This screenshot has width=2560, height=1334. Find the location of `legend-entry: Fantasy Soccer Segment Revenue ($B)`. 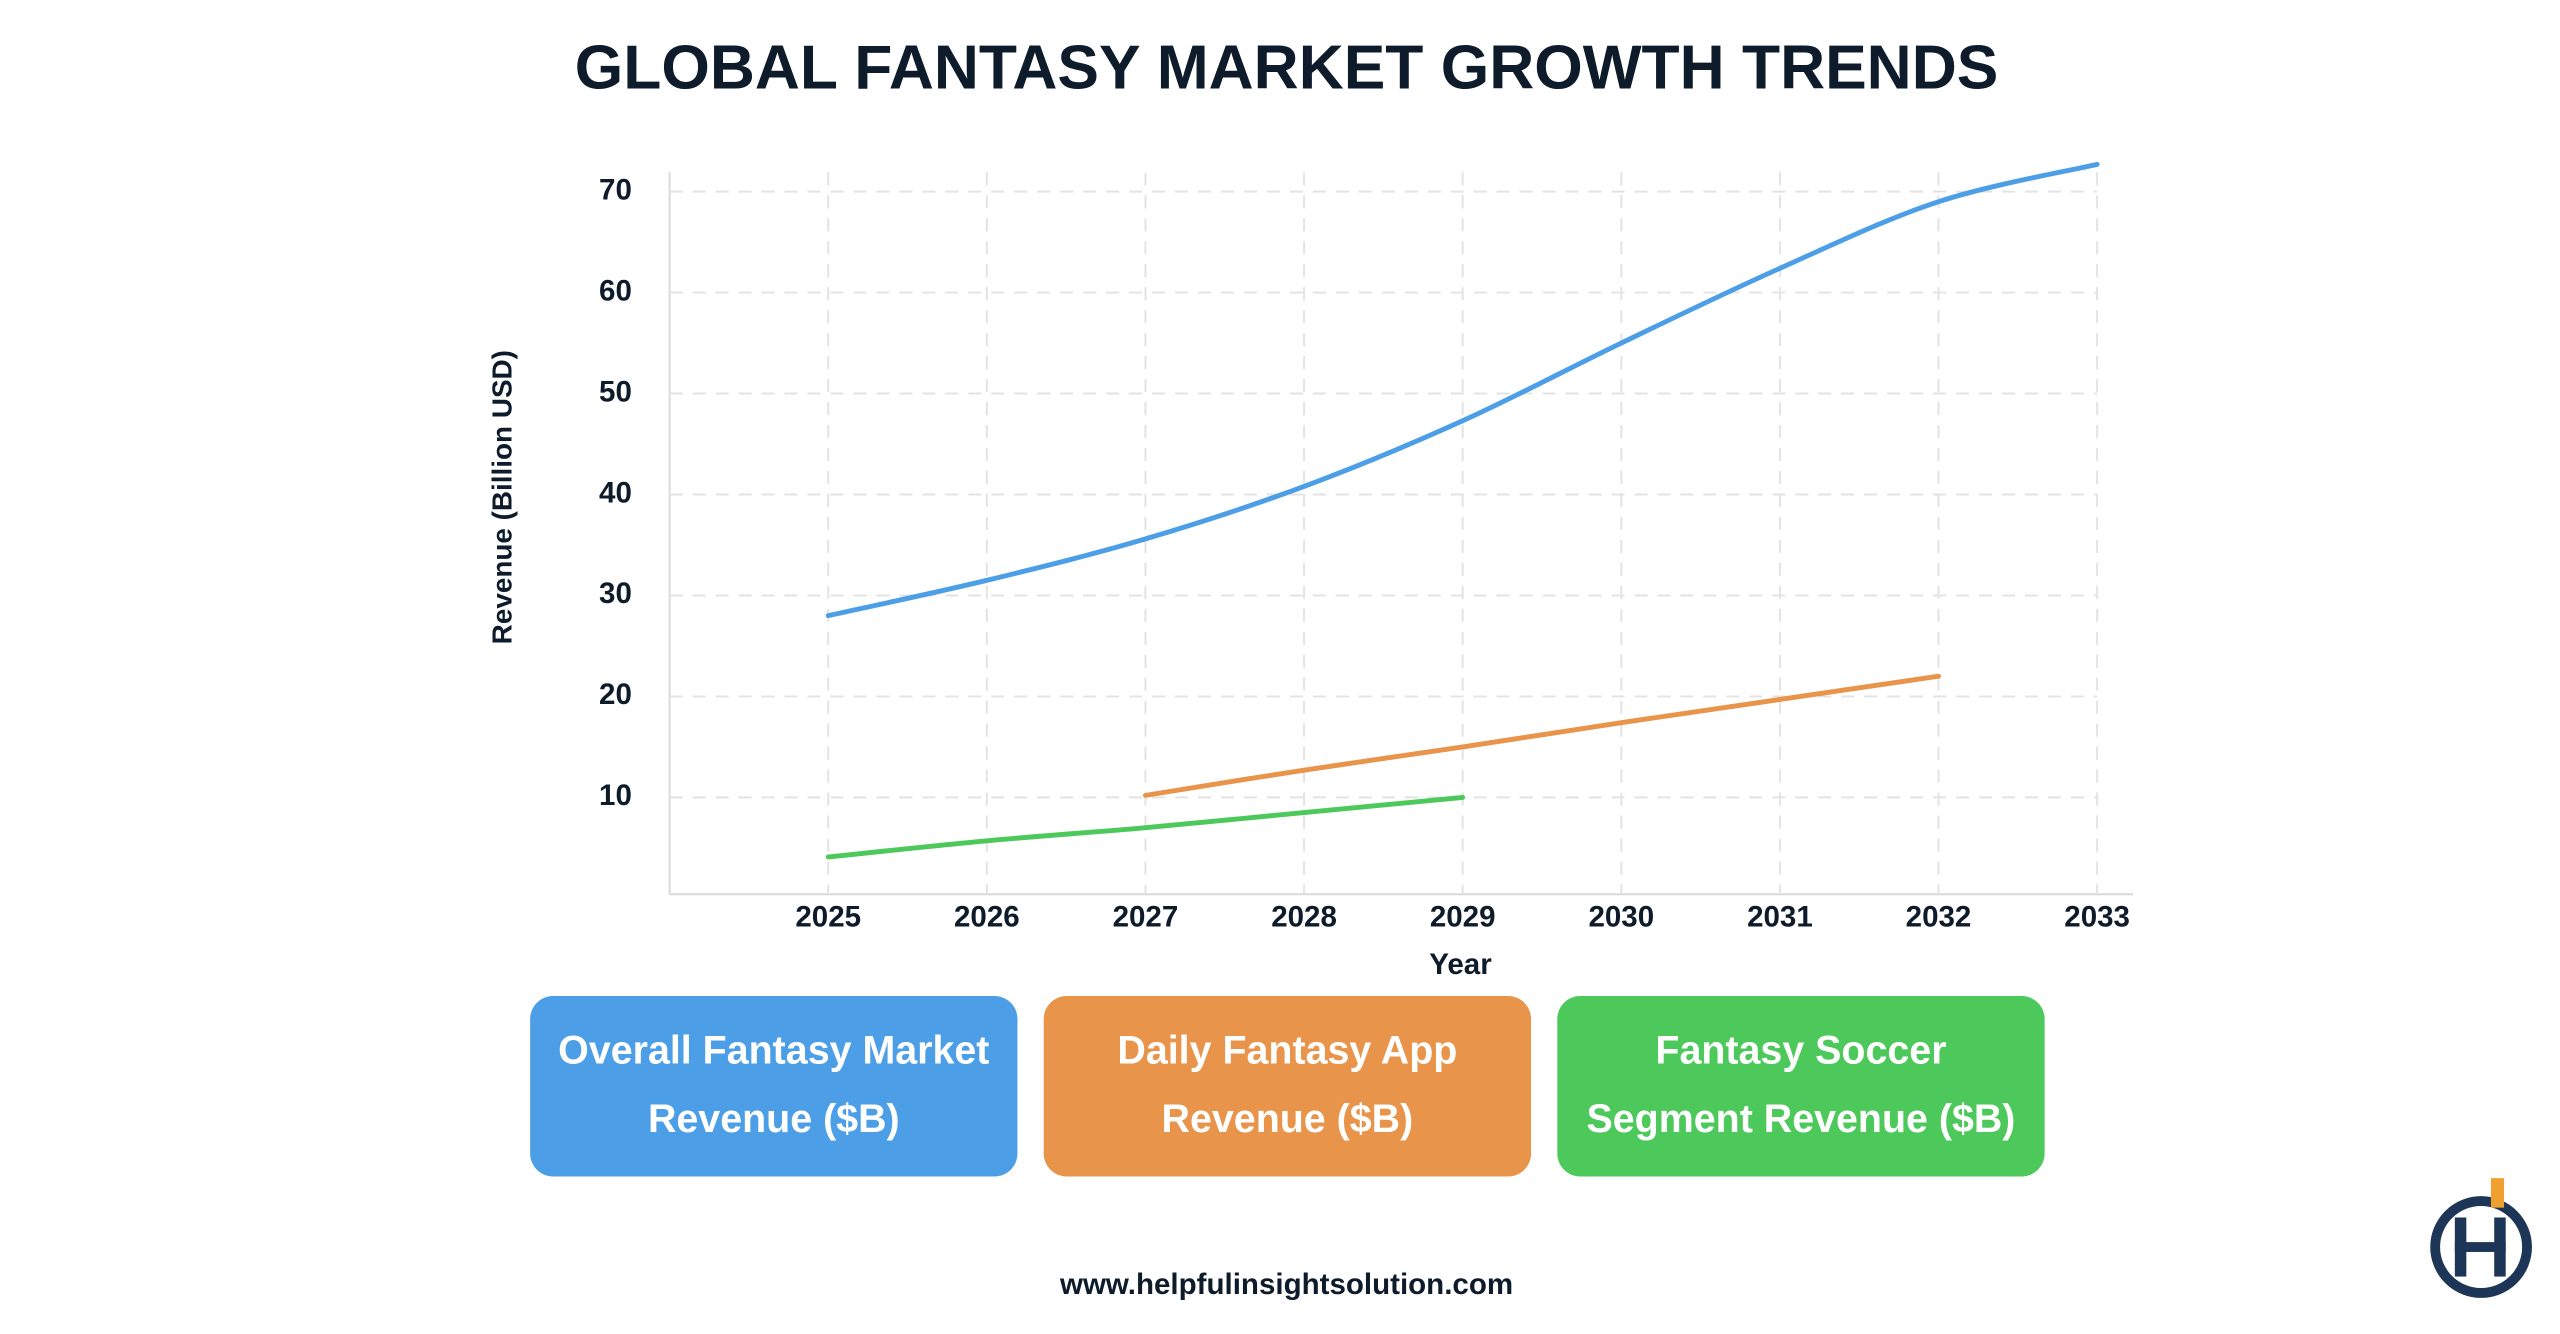

legend-entry: Fantasy Soccer Segment Revenue ($B) is located at coordinates (1801, 1085).